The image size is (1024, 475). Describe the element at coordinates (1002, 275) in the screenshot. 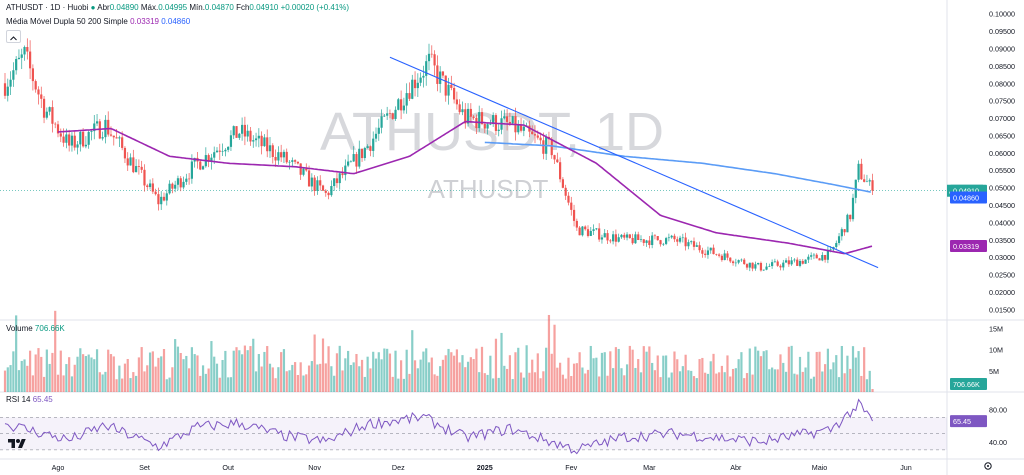

I see `price-tick-label: 0.02500` at that location.